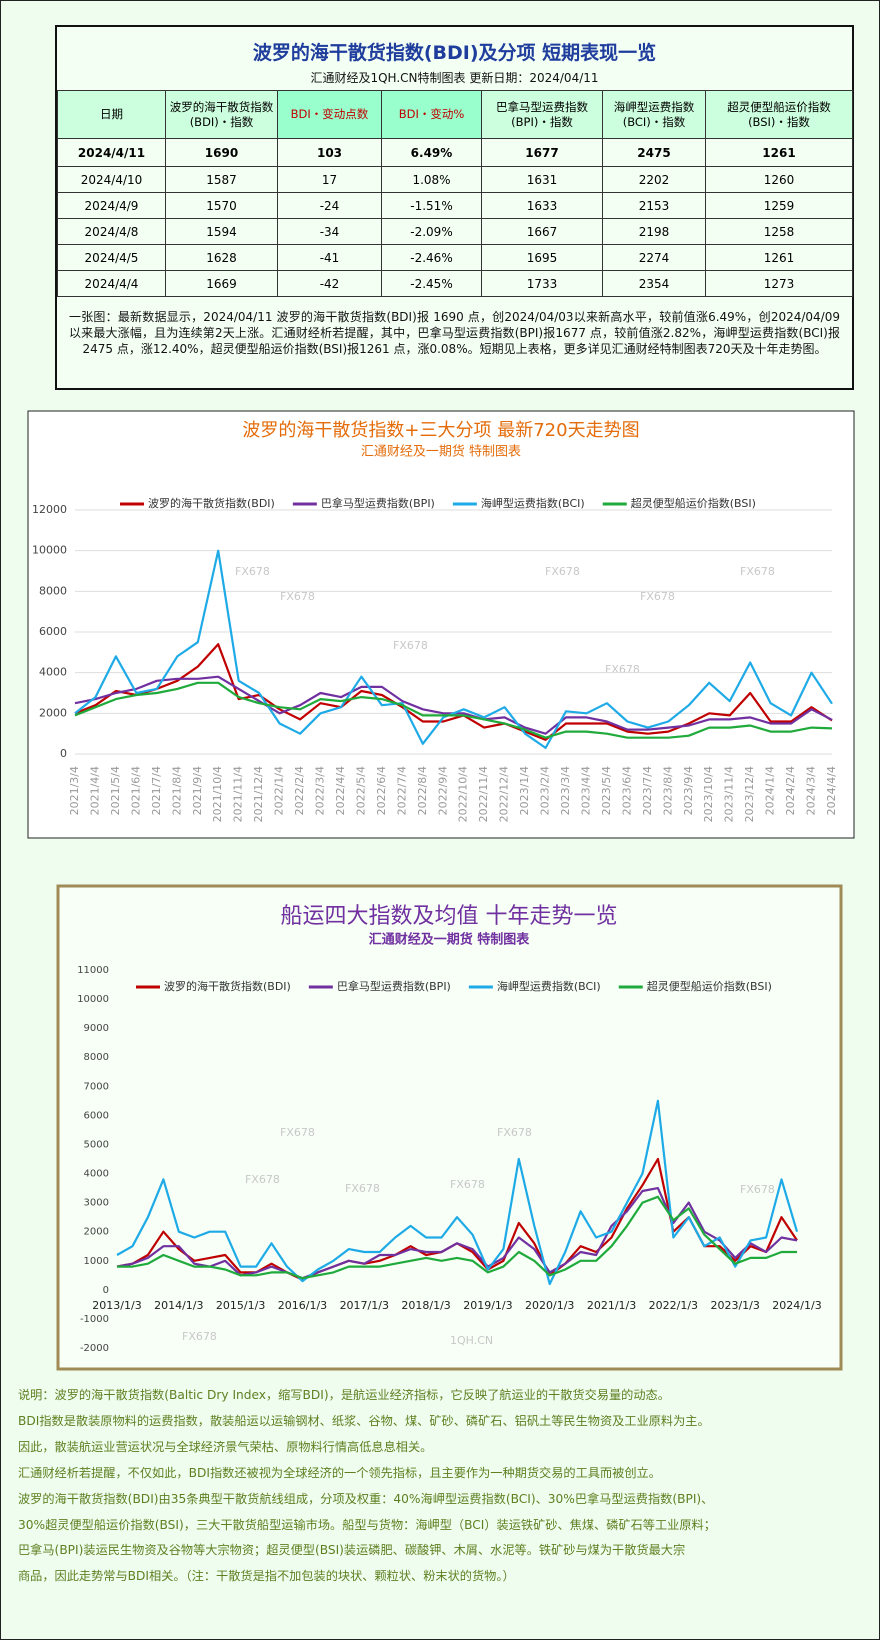 Image resolution: width=880 pixels, height=1640 pixels. Describe the element at coordinates (565, 790) in the screenshot. I see `x-tick-label: 2023/3/4` at that location.